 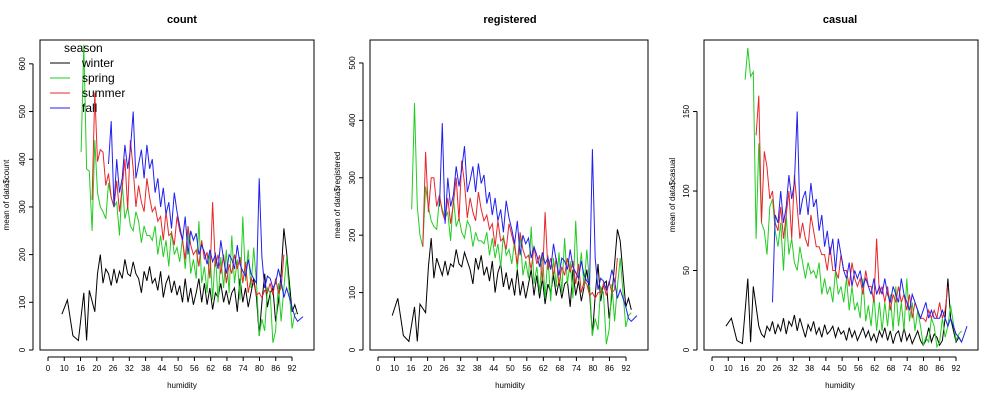 What do you see at coordinates (509, 20) in the screenshot?
I see `panel-title: registered` at bounding box center [509, 20].